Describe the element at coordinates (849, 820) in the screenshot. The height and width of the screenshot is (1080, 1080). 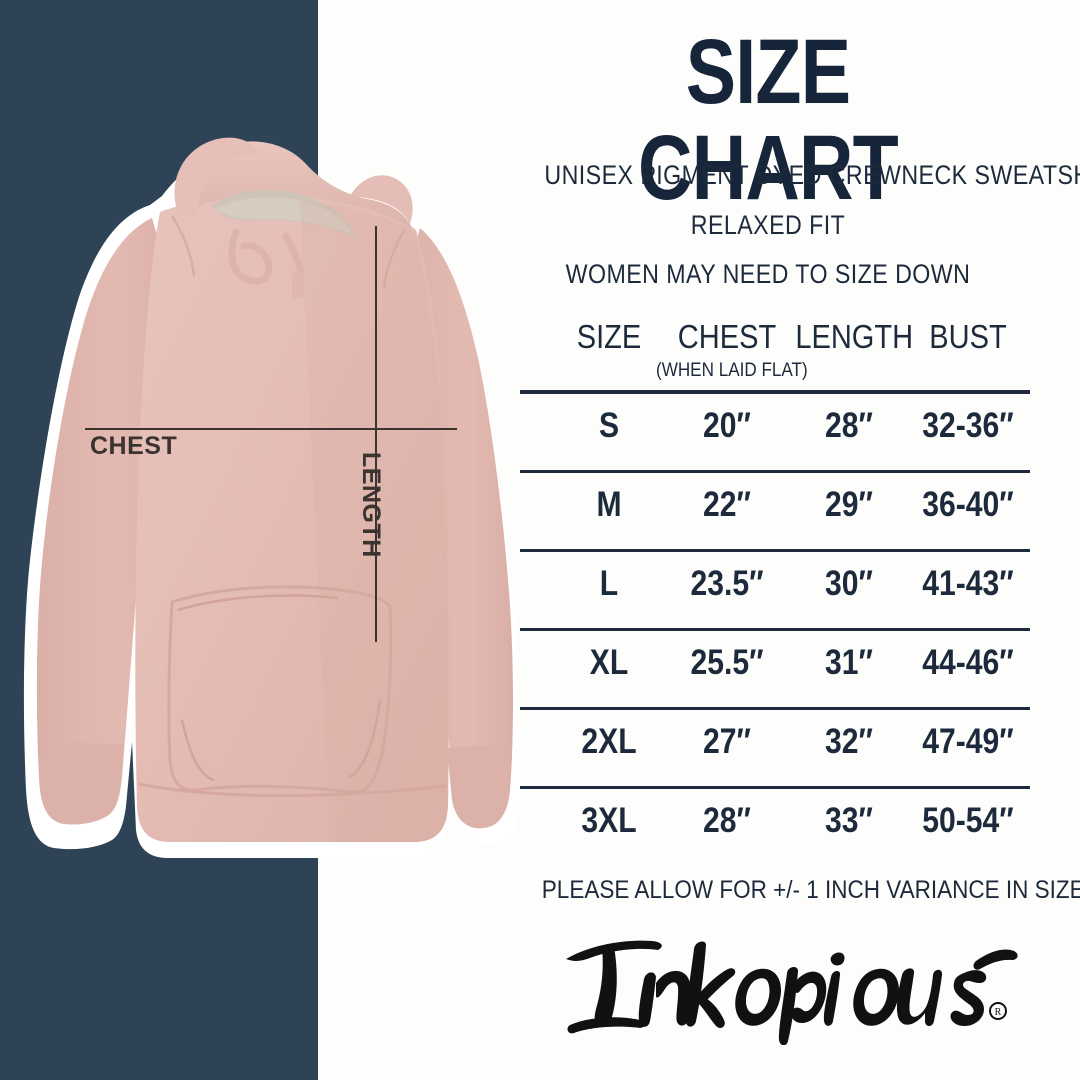
I see `cell-length: 33″` at that location.